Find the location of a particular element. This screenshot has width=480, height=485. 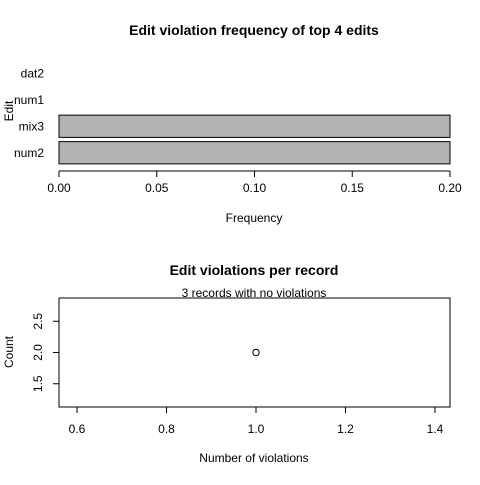

bar-x-tick-label: 0.00 is located at coordinates (59, 188).